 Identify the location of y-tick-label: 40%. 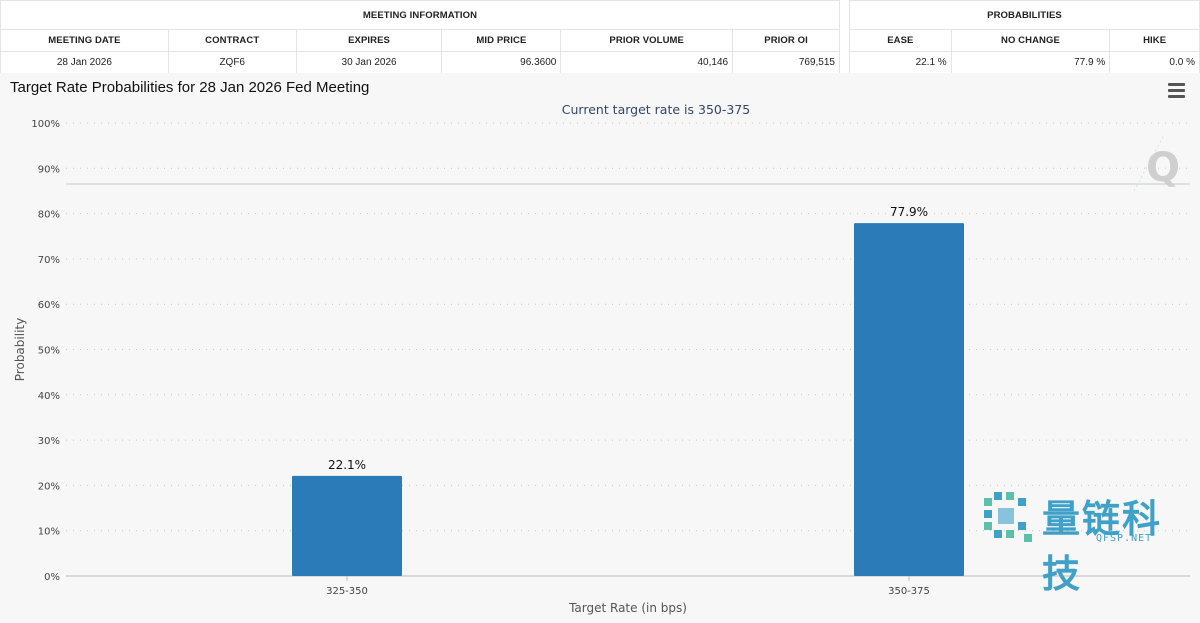
(49, 396).